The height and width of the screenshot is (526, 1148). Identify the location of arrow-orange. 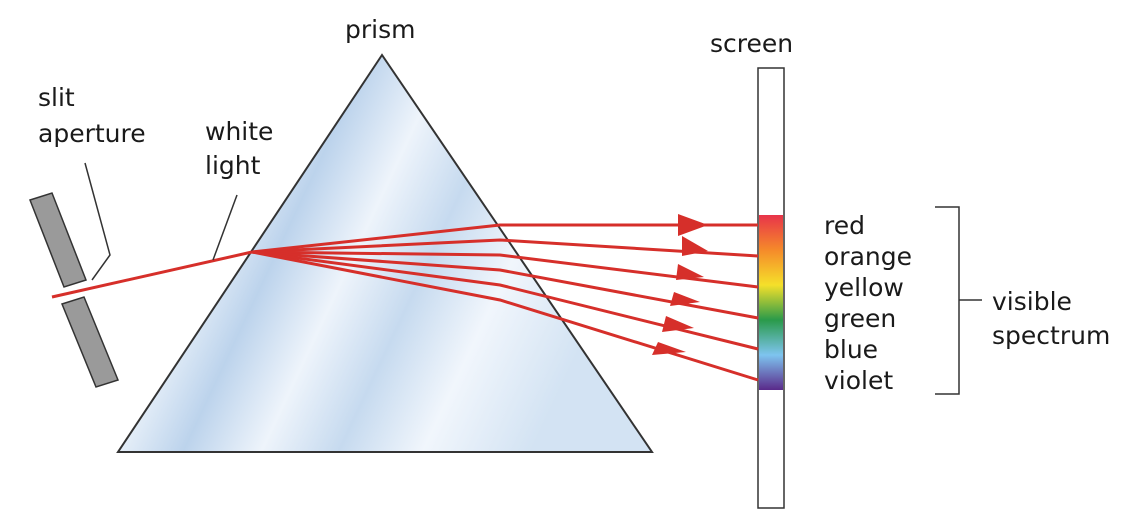
(695, 246).